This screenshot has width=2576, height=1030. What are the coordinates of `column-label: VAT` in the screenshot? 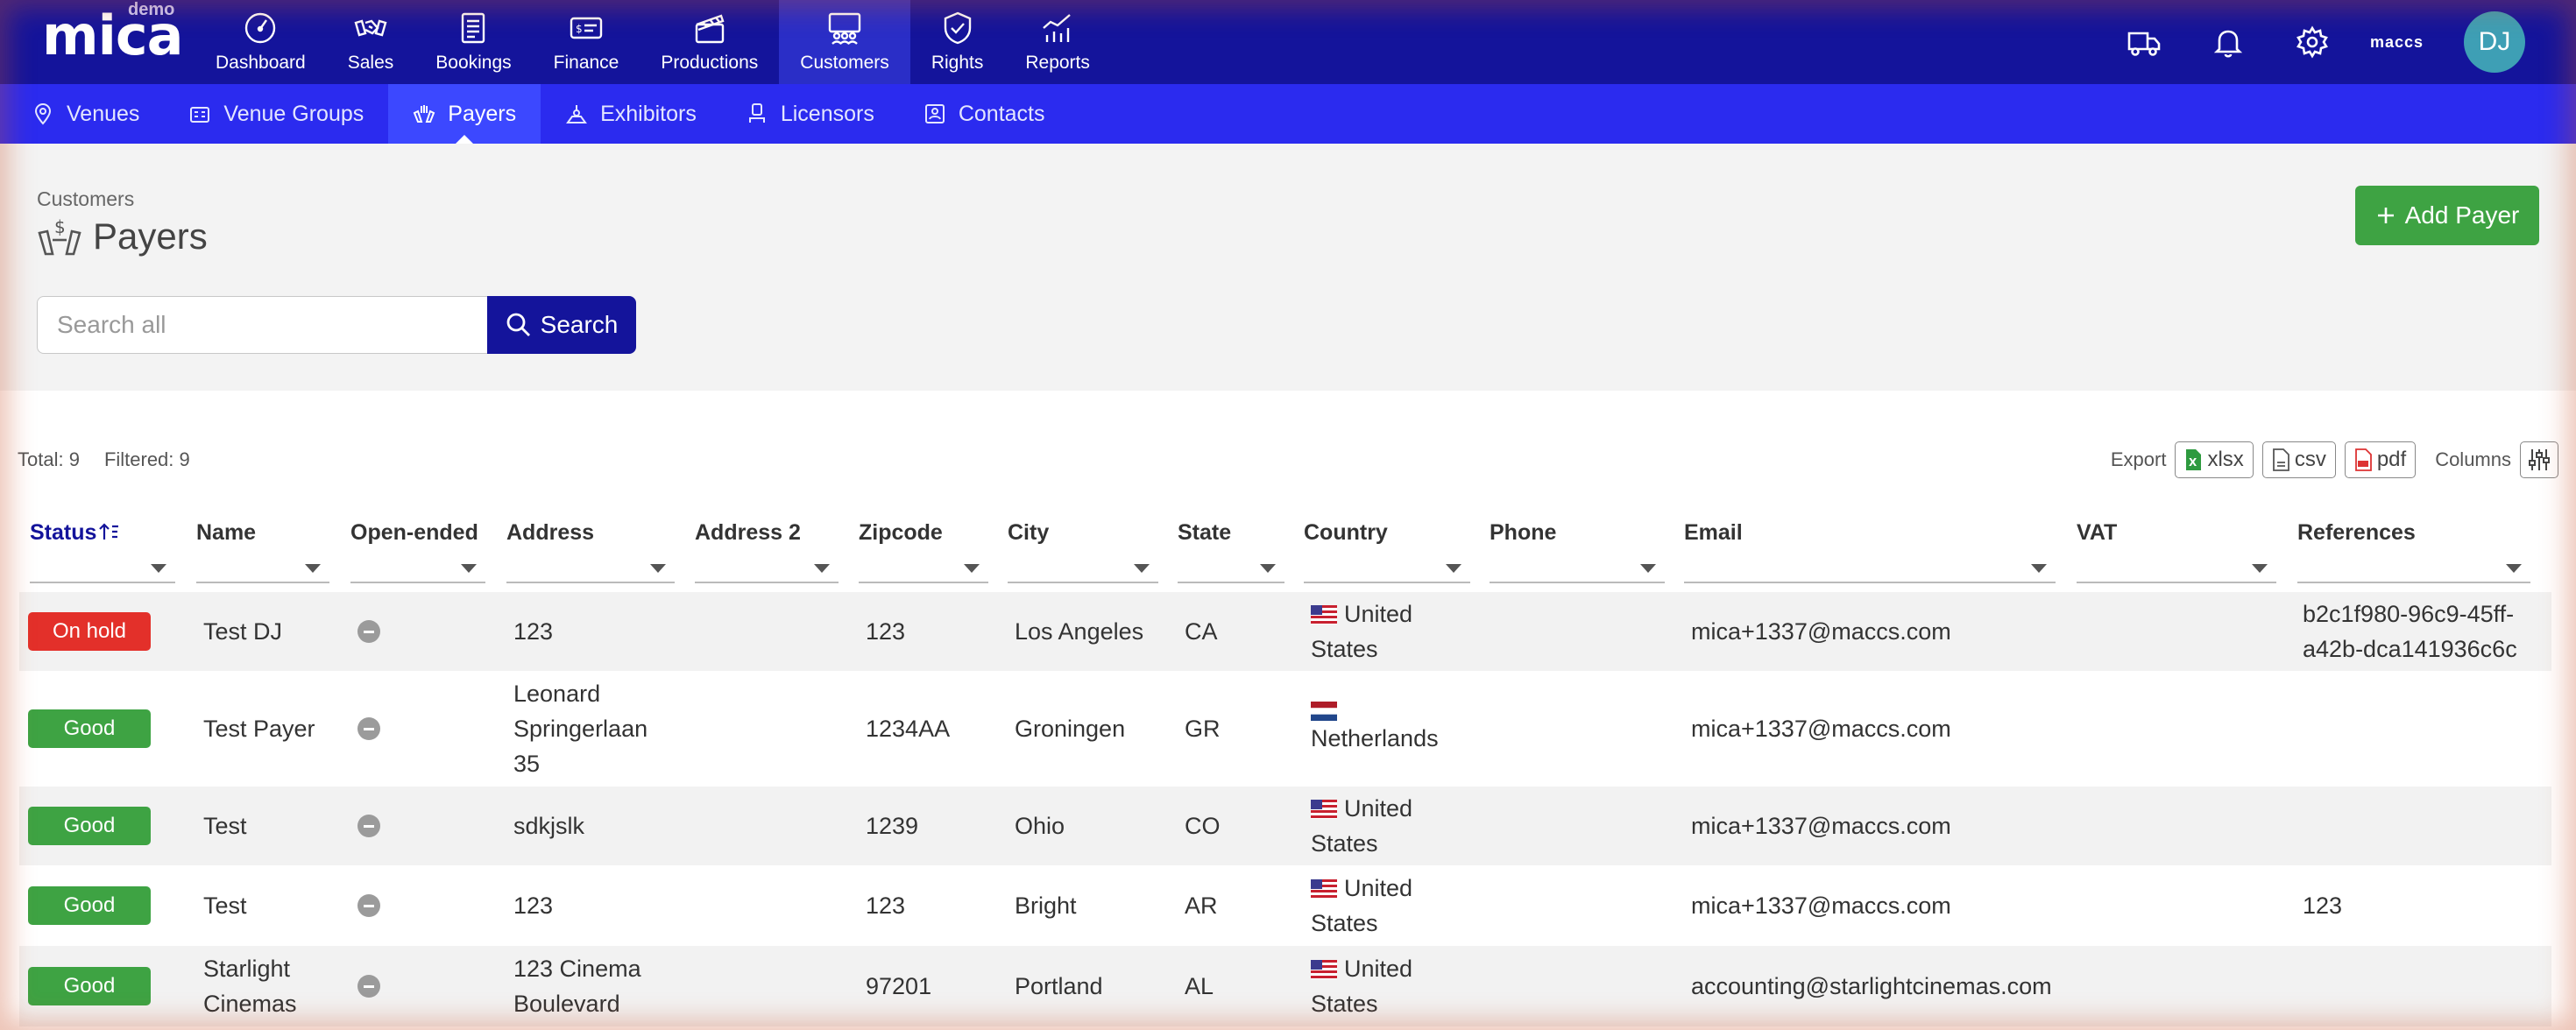 It's located at (2097, 532).